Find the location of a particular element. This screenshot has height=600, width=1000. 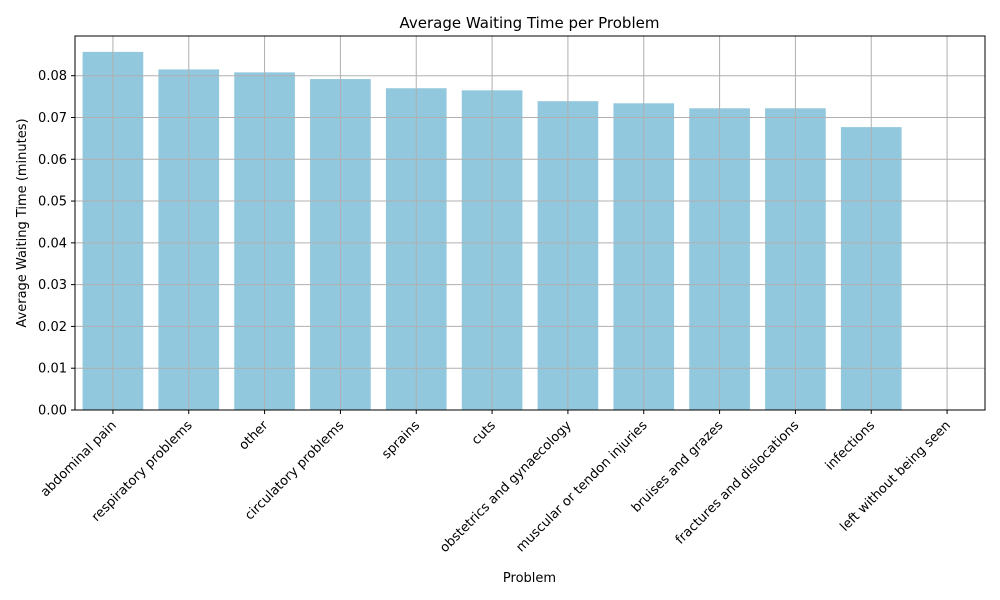

y-tick-label: 0.04 is located at coordinates (52, 243).